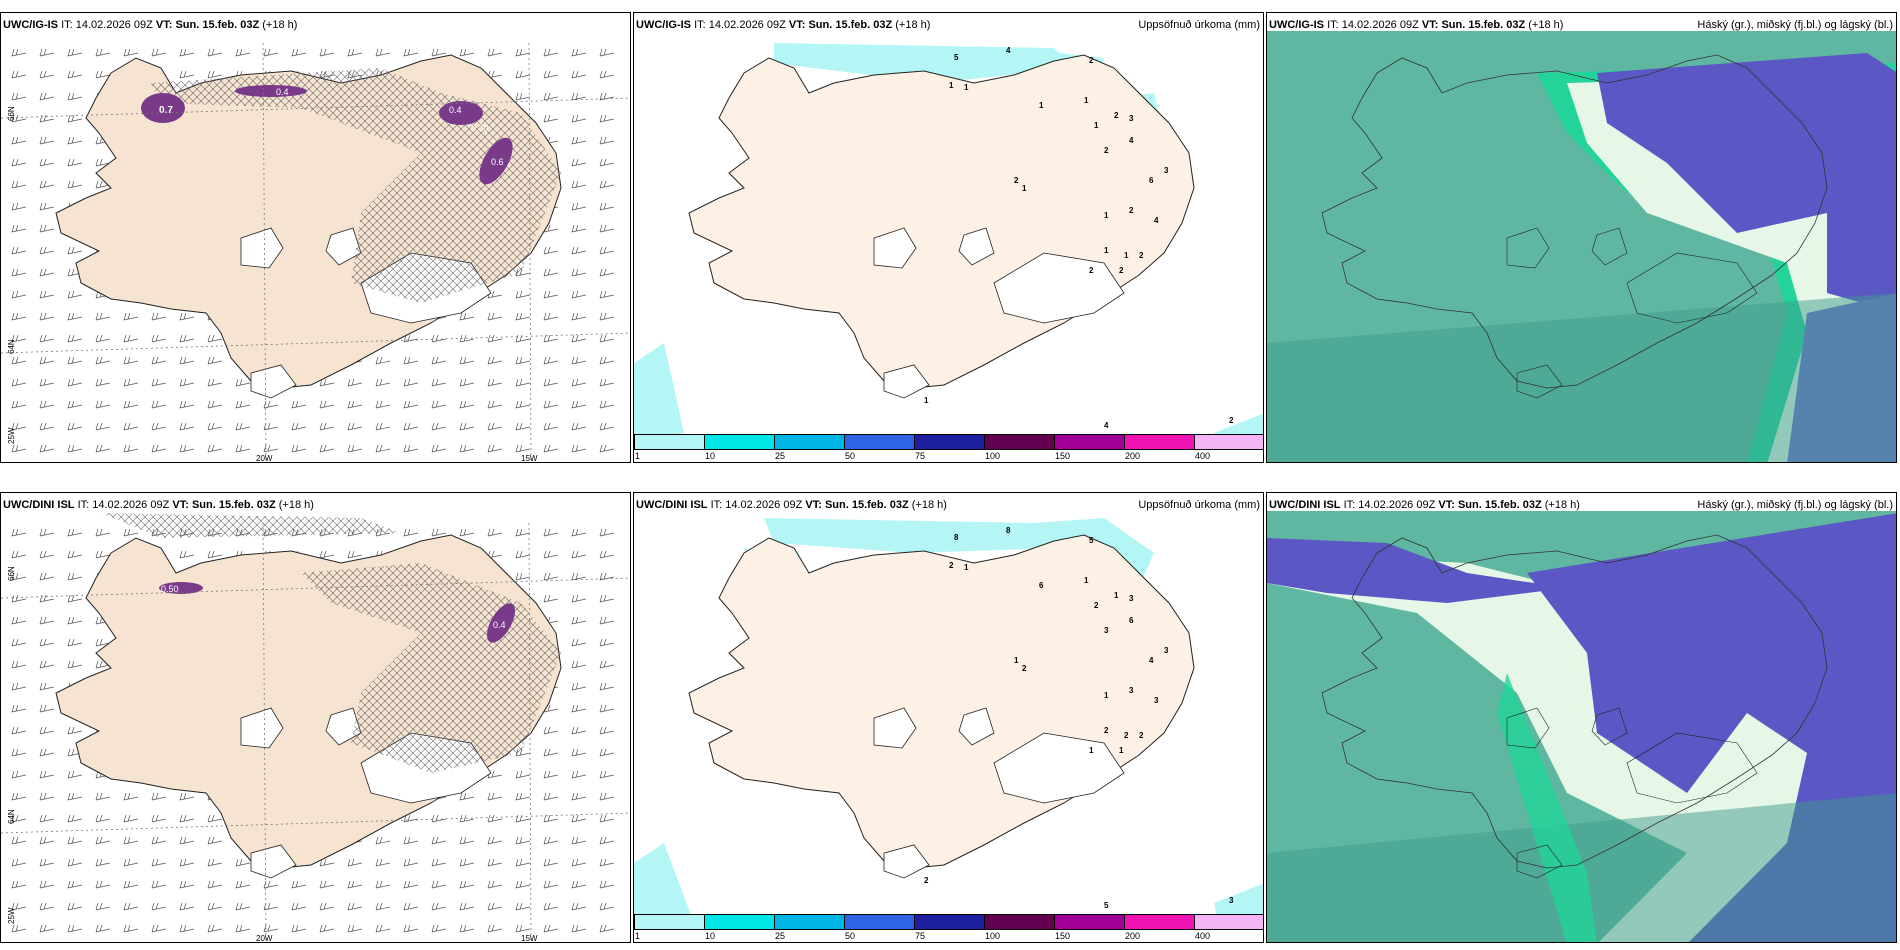 Image resolution: width=1900 pixels, height=950 pixels. Describe the element at coordinates (480, 128) in the screenshot. I see `svg-text: 0.30` at that location.